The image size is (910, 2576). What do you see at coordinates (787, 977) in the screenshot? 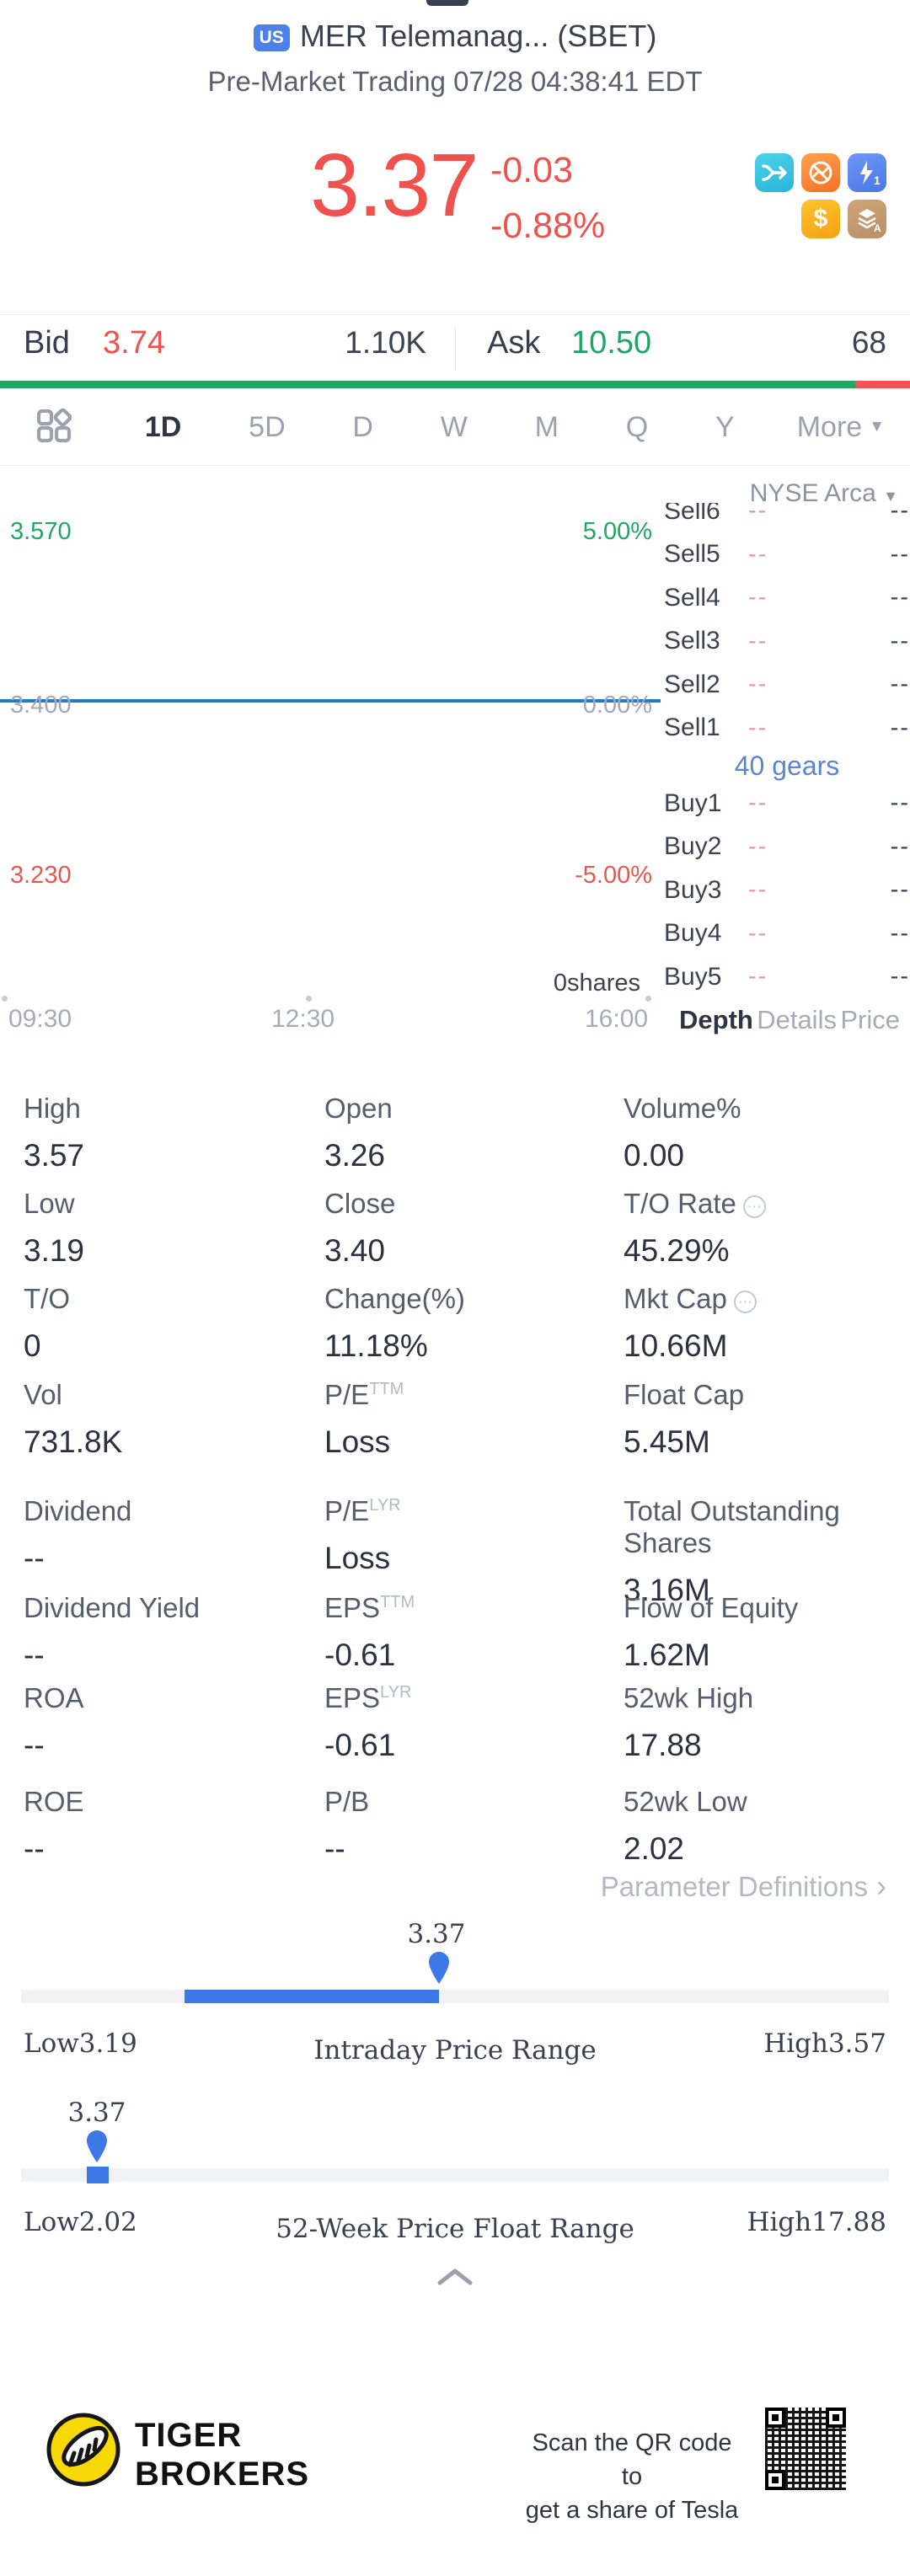
I see `order-book-row: Buy5 -- --` at bounding box center [787, 977].